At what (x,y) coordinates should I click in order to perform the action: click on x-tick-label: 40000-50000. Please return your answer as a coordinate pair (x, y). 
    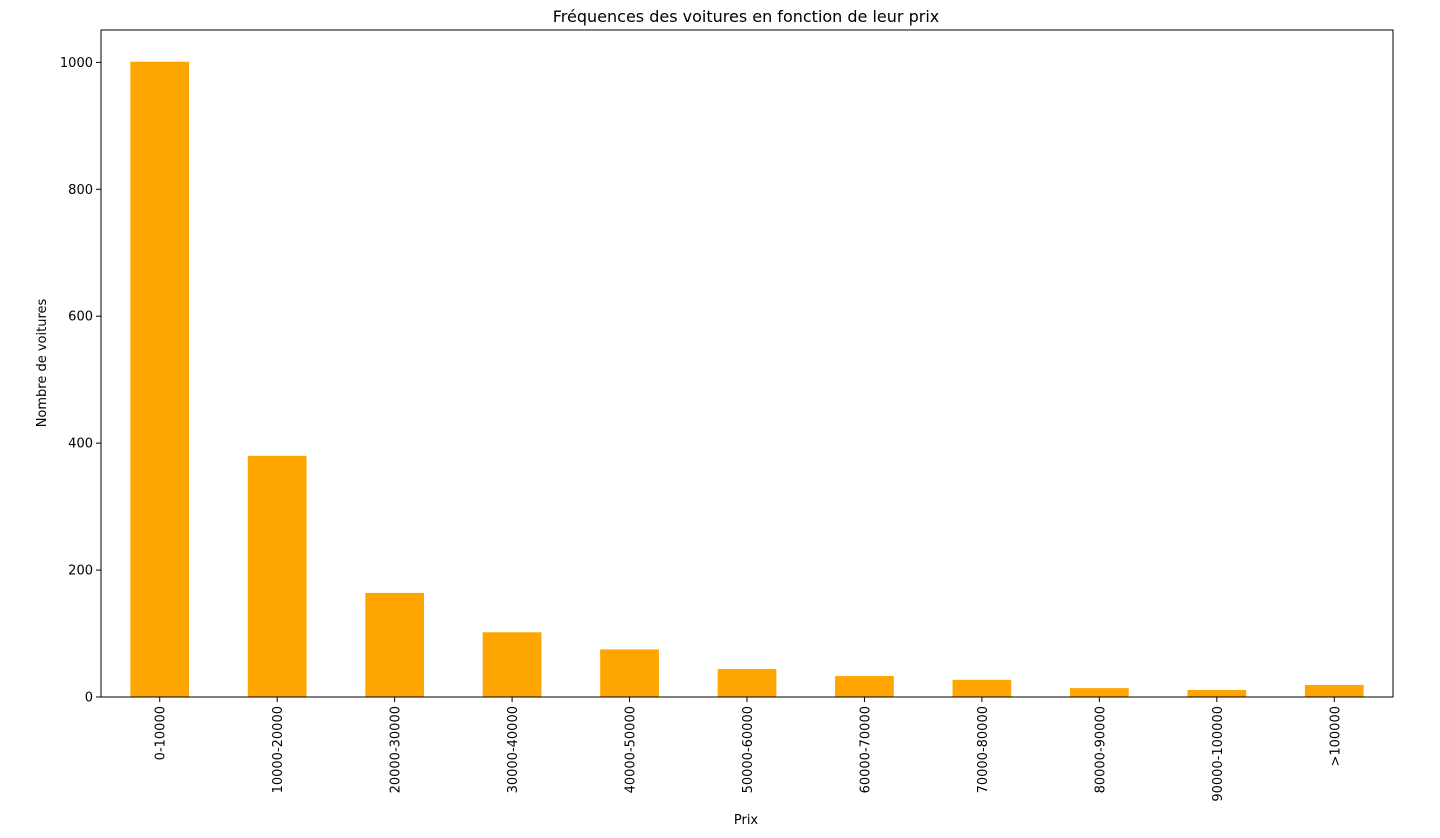
    Looking at the image, I should click on (631, 749).